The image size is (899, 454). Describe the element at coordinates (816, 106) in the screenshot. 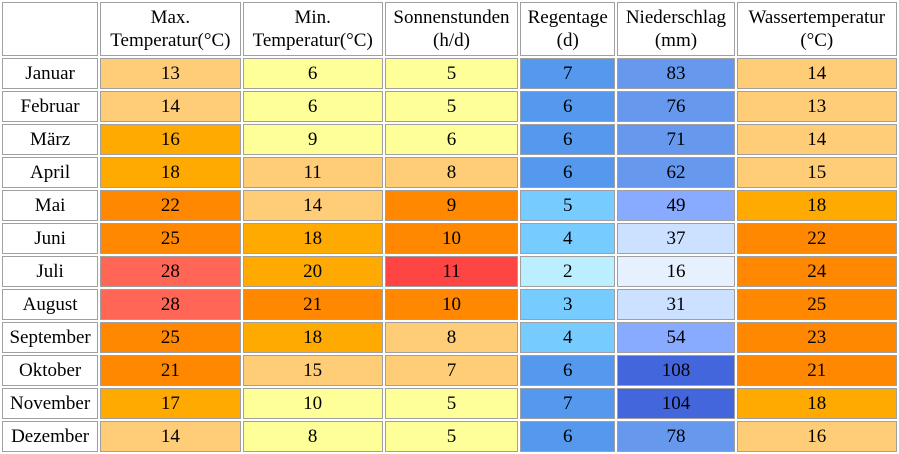

I see `water-temp-cell: 13` at that location.